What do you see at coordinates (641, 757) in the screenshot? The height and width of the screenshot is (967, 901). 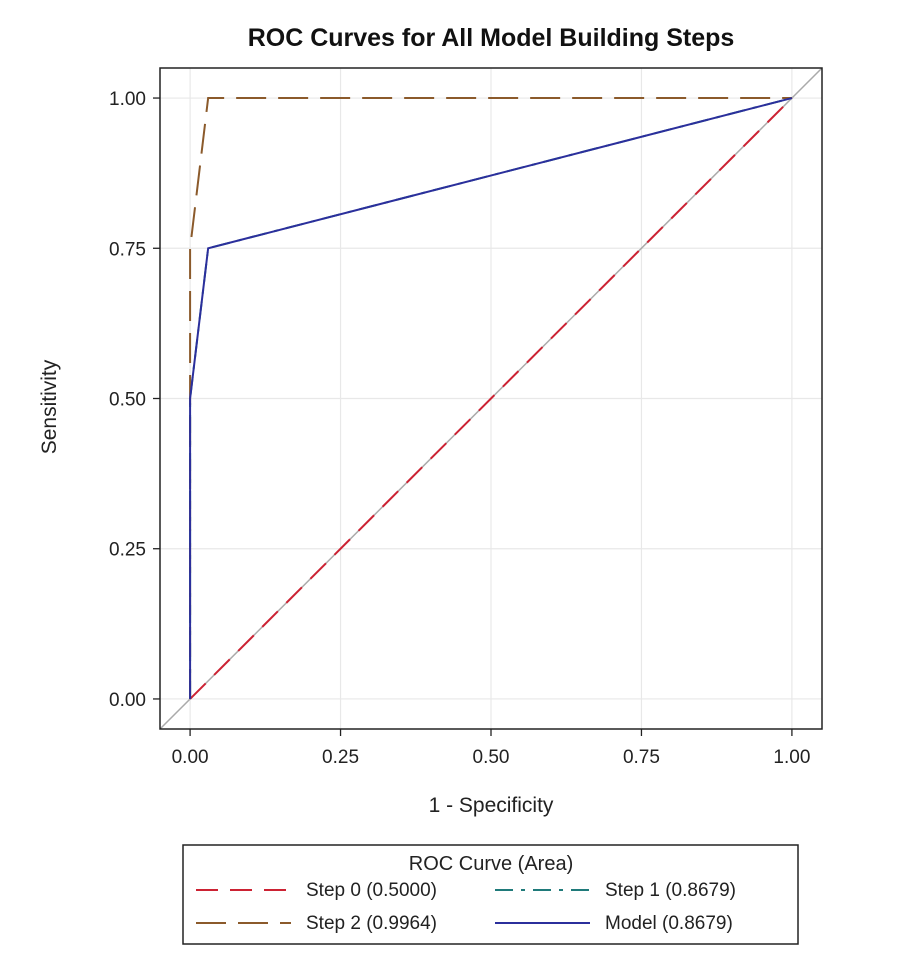 I see `x-tick-label: 0.75` at bounding box center [641, 757].